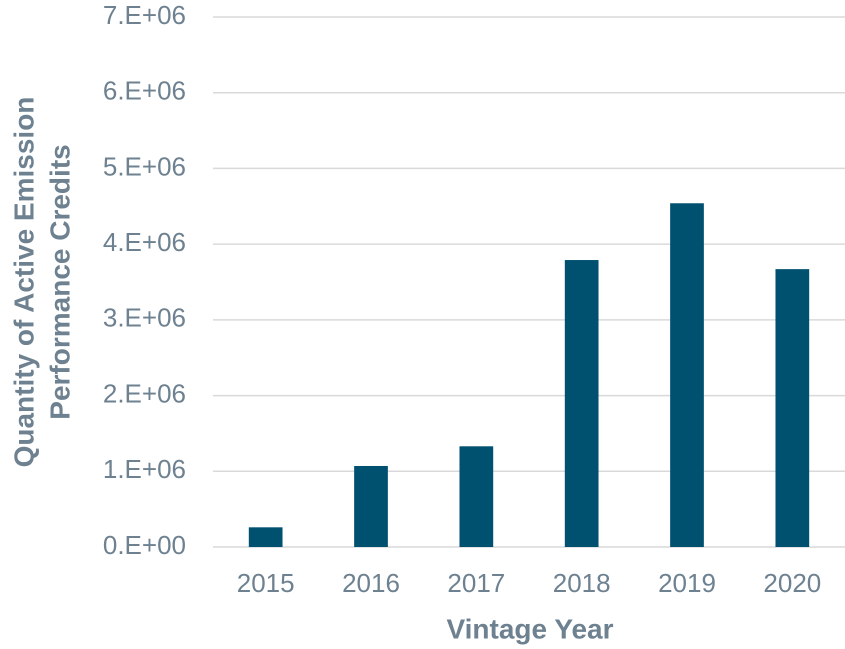 This screenshot has height=649, width=845. Describe the element at coordinates (582, 583) in the screenshot. I see `x-tick-label: 2018` at that location.